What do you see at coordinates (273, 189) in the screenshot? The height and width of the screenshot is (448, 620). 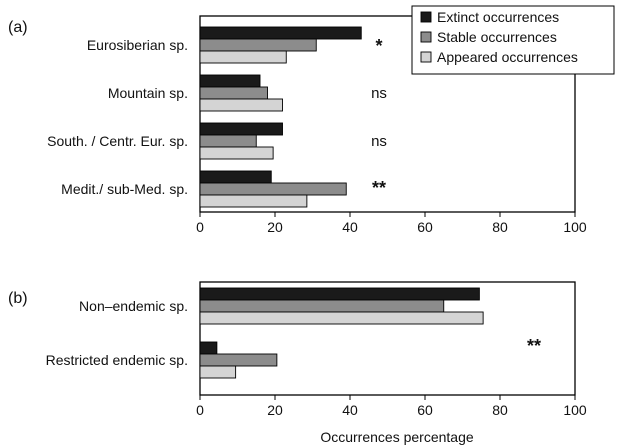 I see `bar-stable-occurrences-medit-sub-med-sp` at bounding box center [273, 189].